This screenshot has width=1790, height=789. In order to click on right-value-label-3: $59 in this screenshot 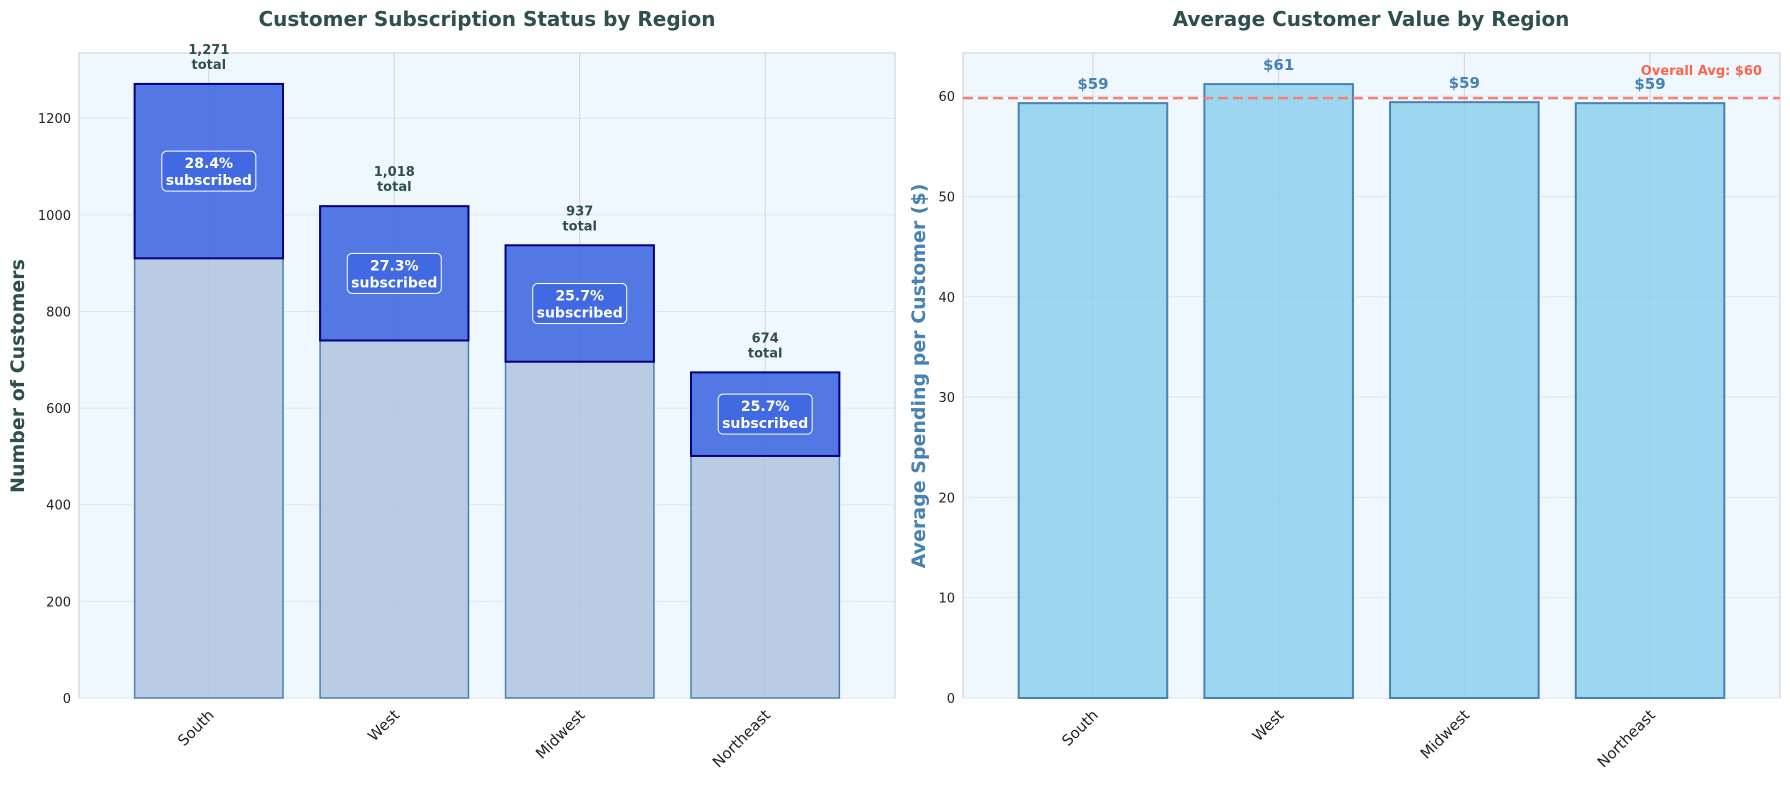, I will do `click(1649, 84)`.